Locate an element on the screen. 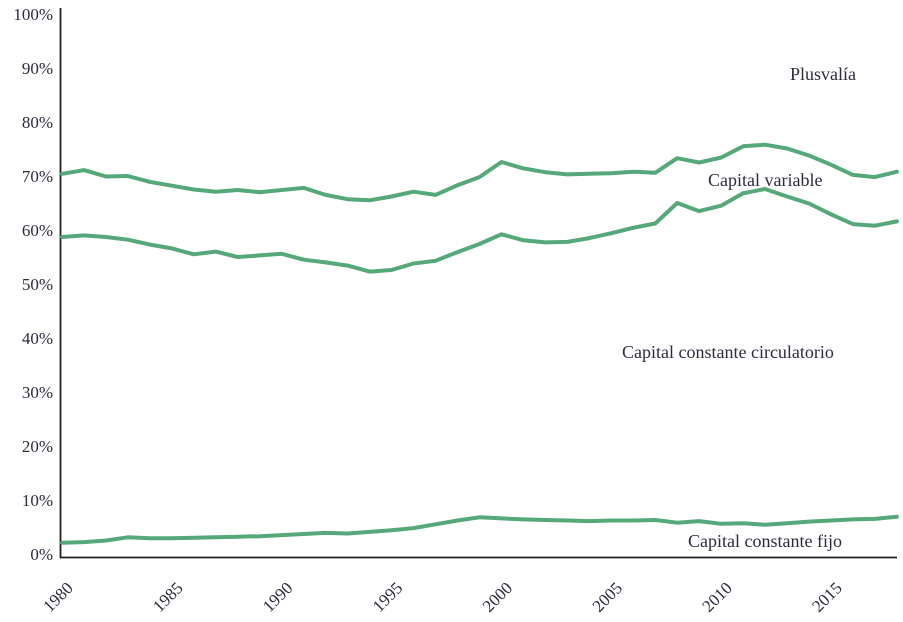 The width and height of the screenshot is (903, 622). y-tick-label: 0% is located at coordinates (41, 554).